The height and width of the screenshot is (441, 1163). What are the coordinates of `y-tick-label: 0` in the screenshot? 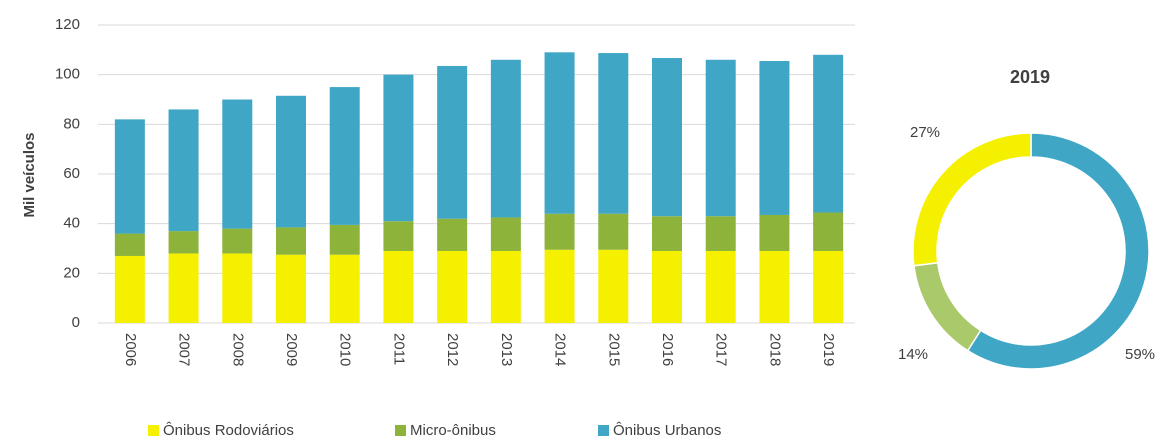 It's located at (76, 322).